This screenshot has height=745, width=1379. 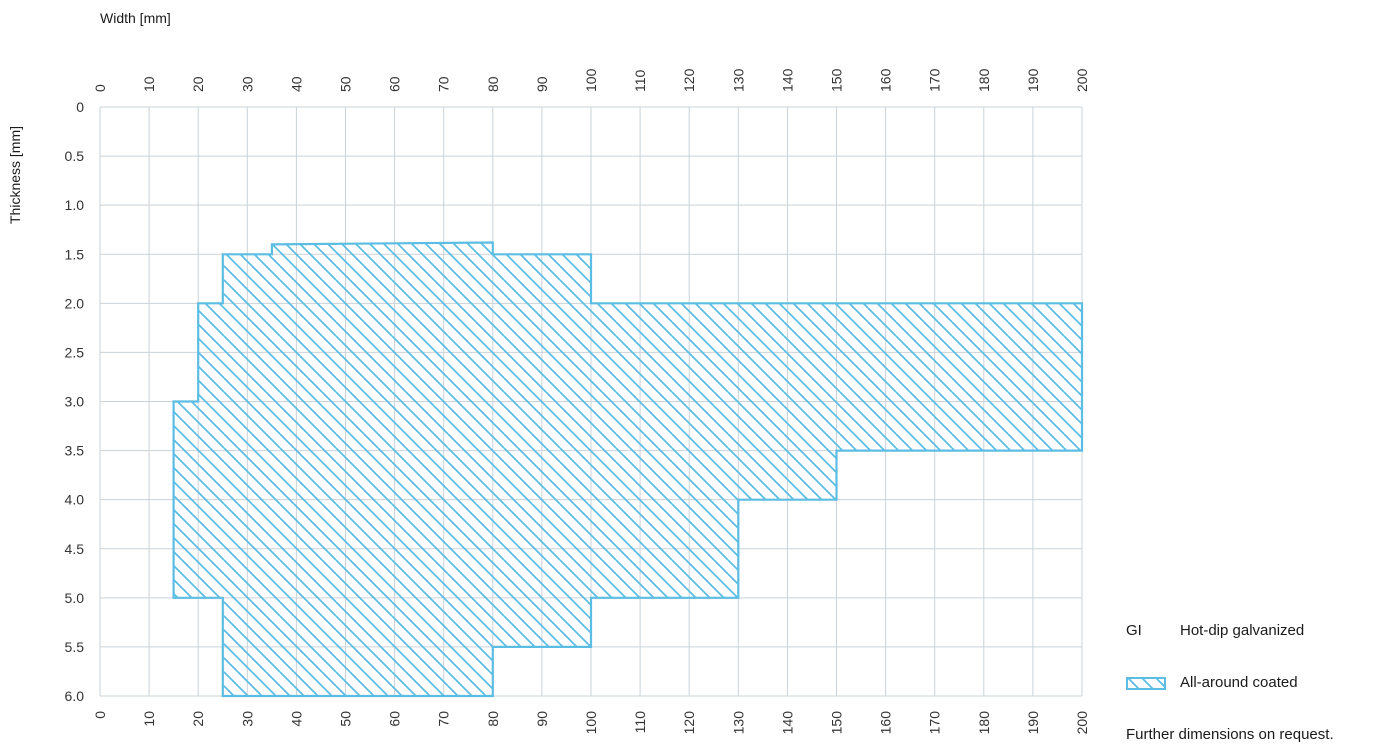 What do you see at coordinates (247, 84) in the screenshot?
I see `x-tick-label-top: 30` at bounding box center [247, 84].